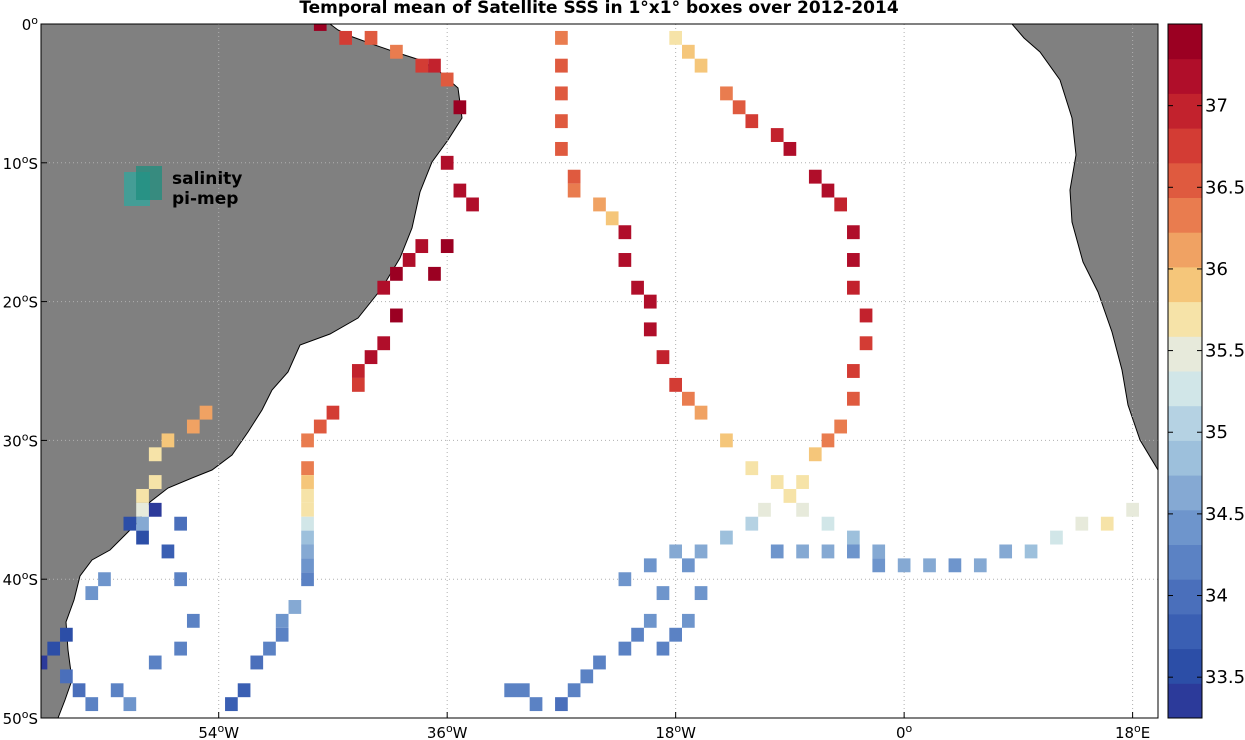 This screenshot has height=740, width=1245. What do you see at coordinates (183, 187) in the screenshot?
I see `logo: salinity pi-mep` at bounding box center [183, 187].